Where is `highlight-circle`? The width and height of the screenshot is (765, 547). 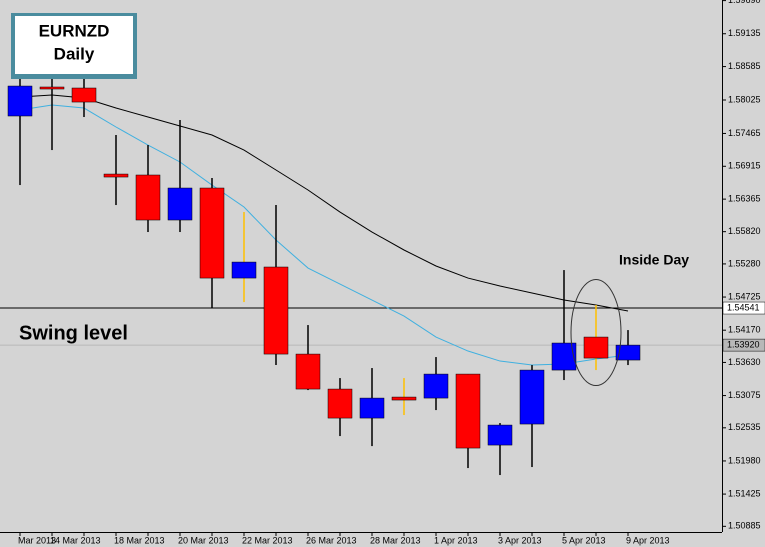
highlight-circle is located at coordinates (596, 333).